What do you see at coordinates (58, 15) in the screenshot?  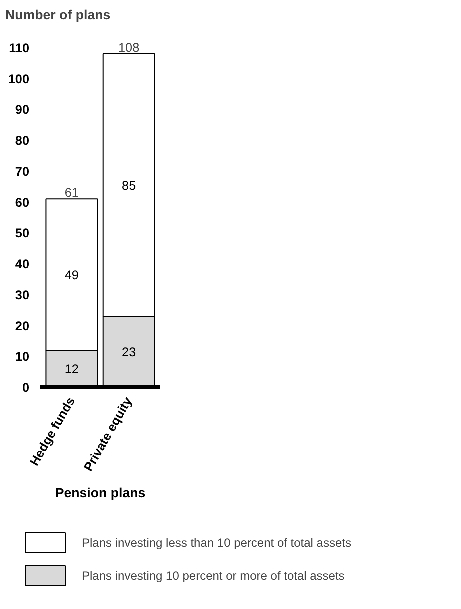 I see `y-axis-title: Number of plans` at bounding box center [58, 15].